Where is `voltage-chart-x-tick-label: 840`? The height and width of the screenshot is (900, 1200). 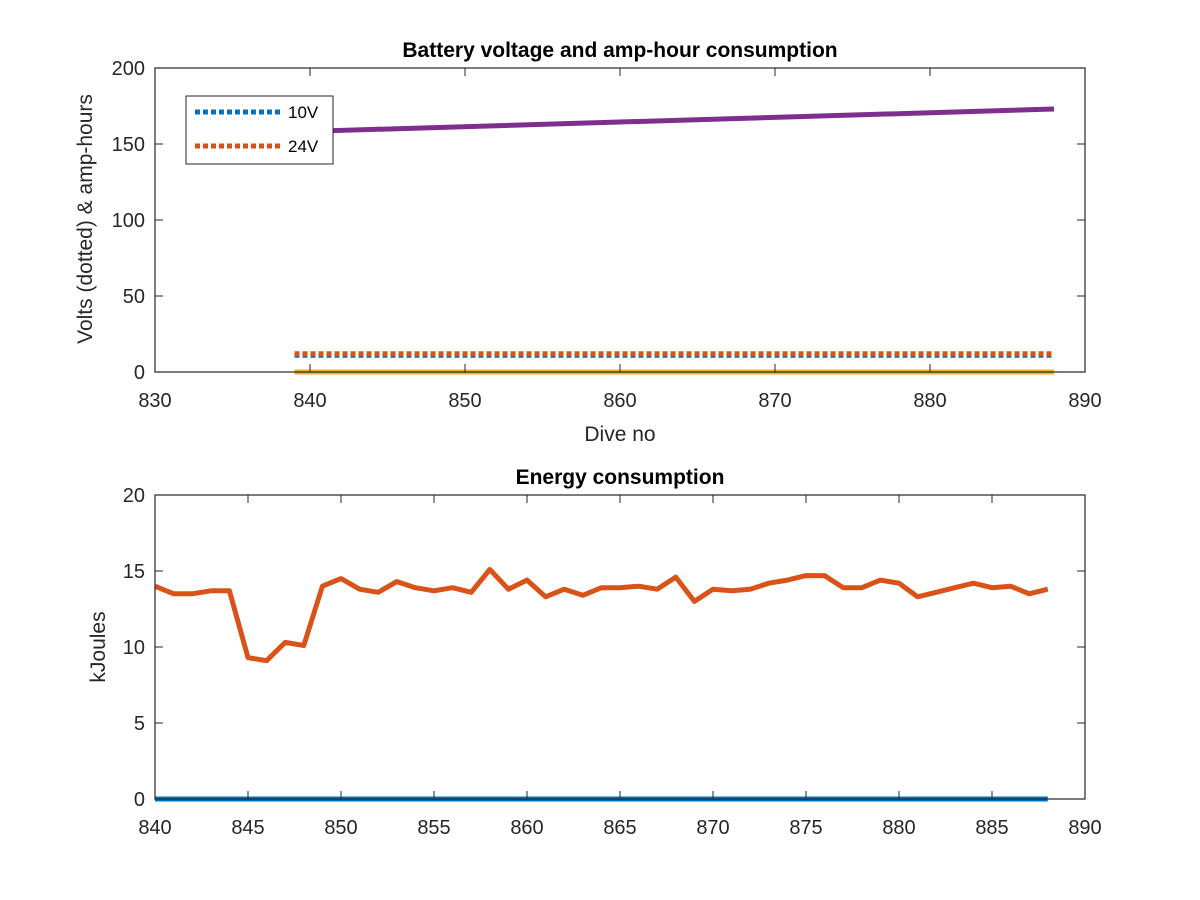 voltage-chart-x-tick-label: 840 is located at coordinates (309, 401).